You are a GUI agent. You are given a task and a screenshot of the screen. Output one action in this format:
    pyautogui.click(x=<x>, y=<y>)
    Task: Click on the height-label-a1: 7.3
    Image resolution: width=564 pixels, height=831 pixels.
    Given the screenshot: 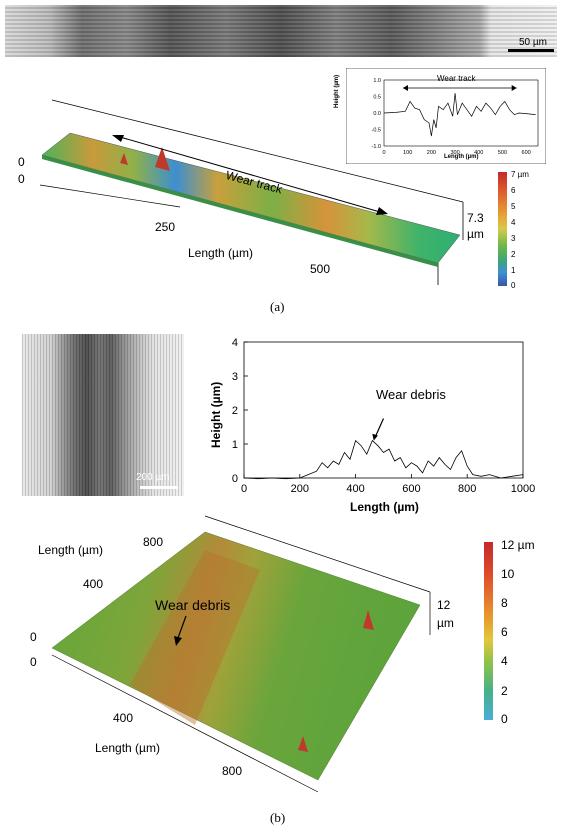 What is the action you would take?
    pyautogui.click(x=475, y=218)
    